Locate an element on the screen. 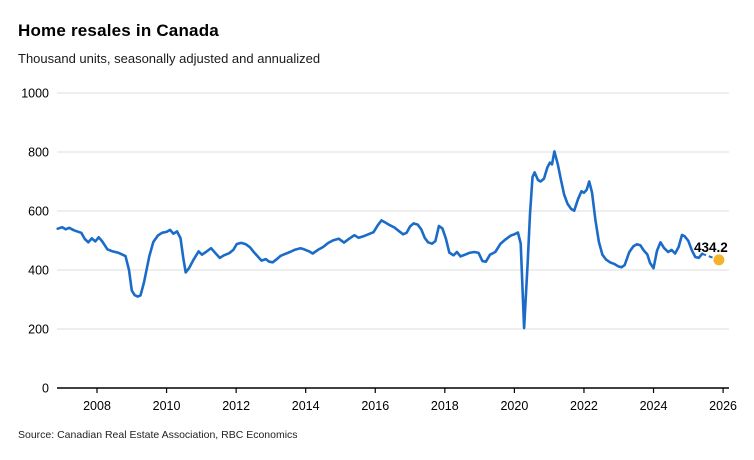 This screenshot has width=754, height=460. x-tick-label: 2008 is located at coordinates (97, 406).